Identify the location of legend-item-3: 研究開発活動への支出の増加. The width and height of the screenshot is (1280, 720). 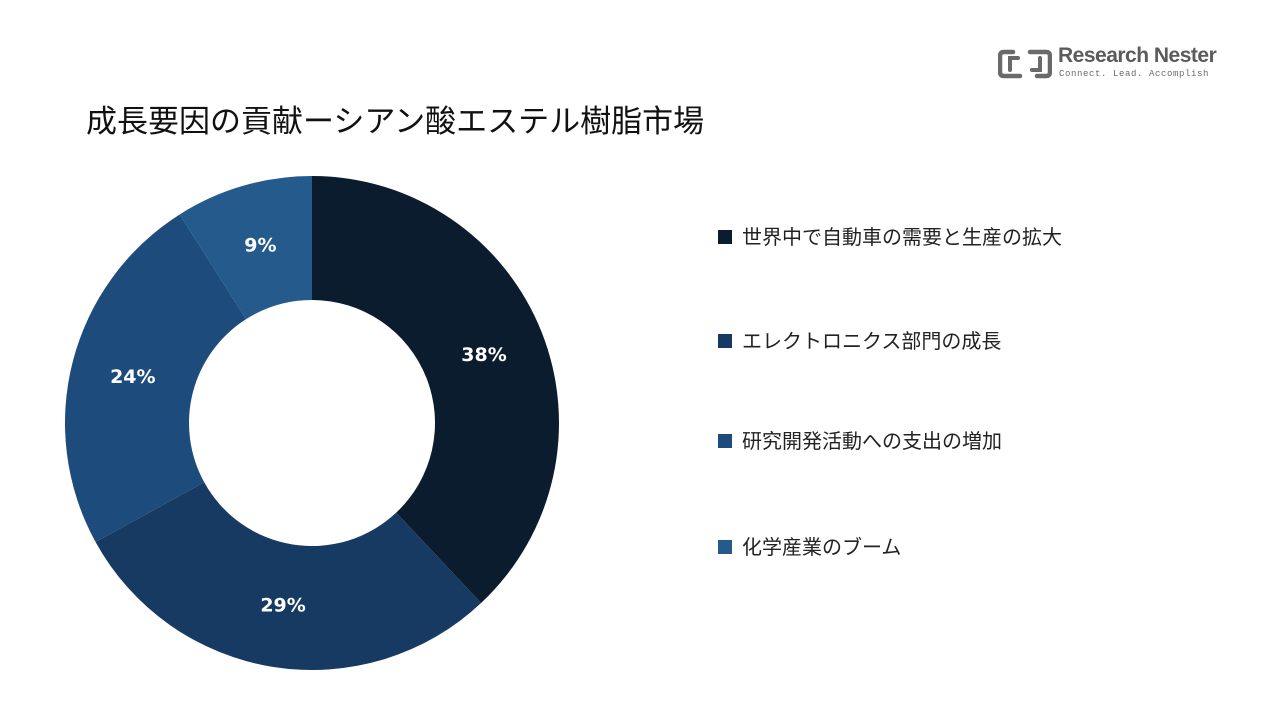
(908, 441).